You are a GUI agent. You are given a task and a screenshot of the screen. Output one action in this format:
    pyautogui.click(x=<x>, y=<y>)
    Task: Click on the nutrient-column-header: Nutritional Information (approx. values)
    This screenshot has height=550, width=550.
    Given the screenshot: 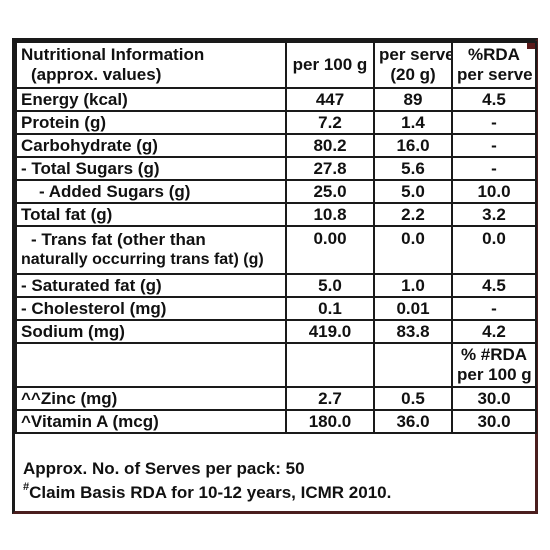 What is the action you would take?
    pyautogui.click(x=151, y=65)
    